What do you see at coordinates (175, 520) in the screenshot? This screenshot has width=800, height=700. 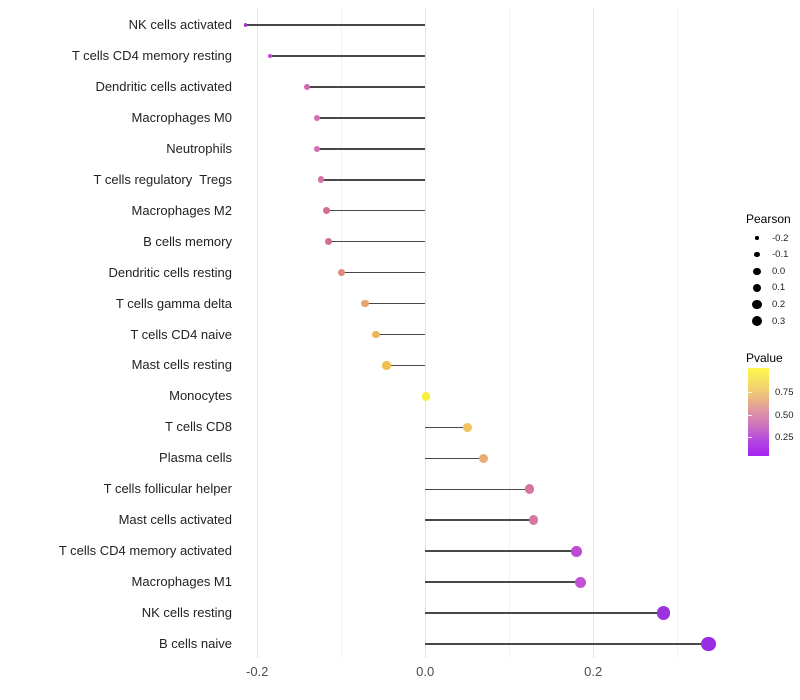 I see `y-axis-label: Mast cells activated` at bounding box center [175, 520].